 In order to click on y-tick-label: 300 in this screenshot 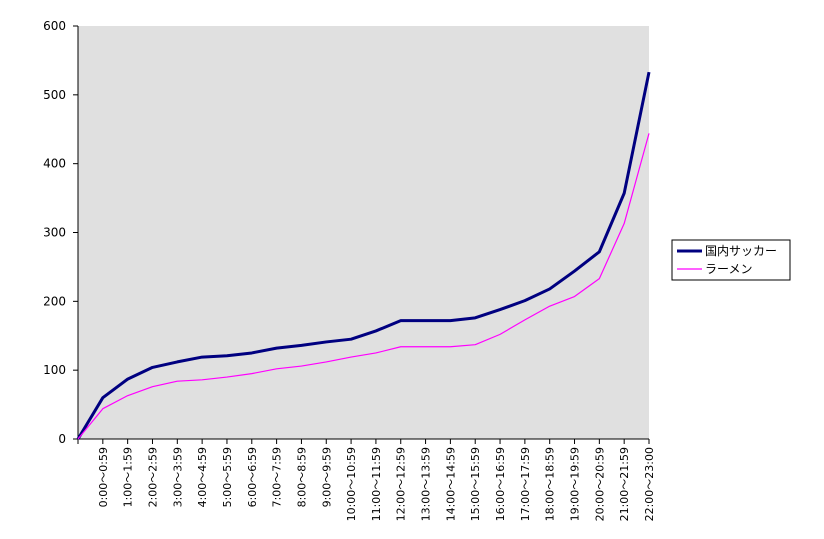, I will do `click(54, 233)`.